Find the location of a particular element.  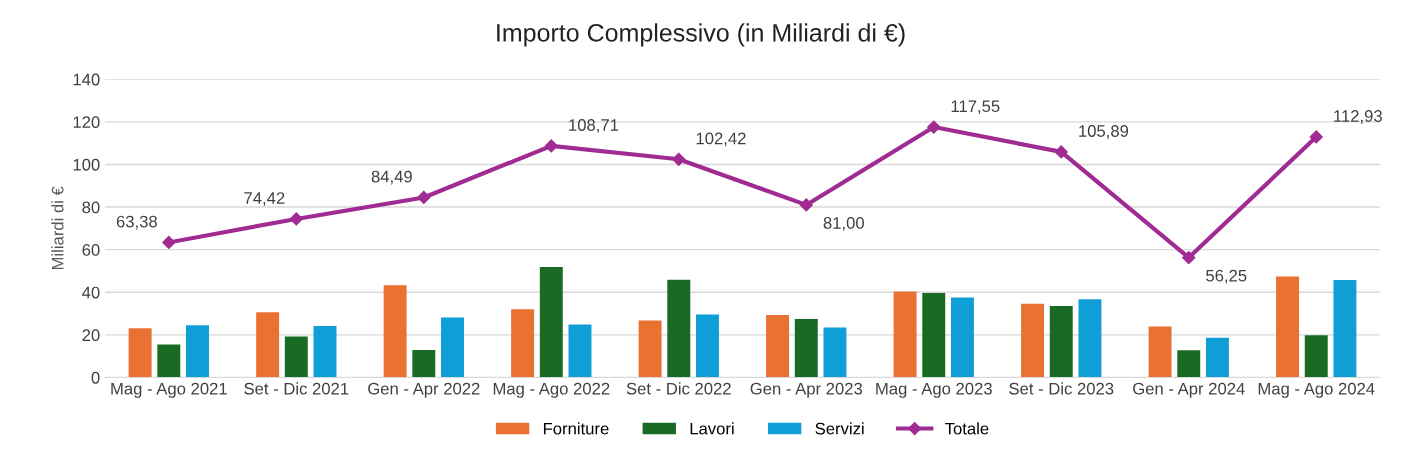

legend-label: Forniture is located at coordinates (576, 428).